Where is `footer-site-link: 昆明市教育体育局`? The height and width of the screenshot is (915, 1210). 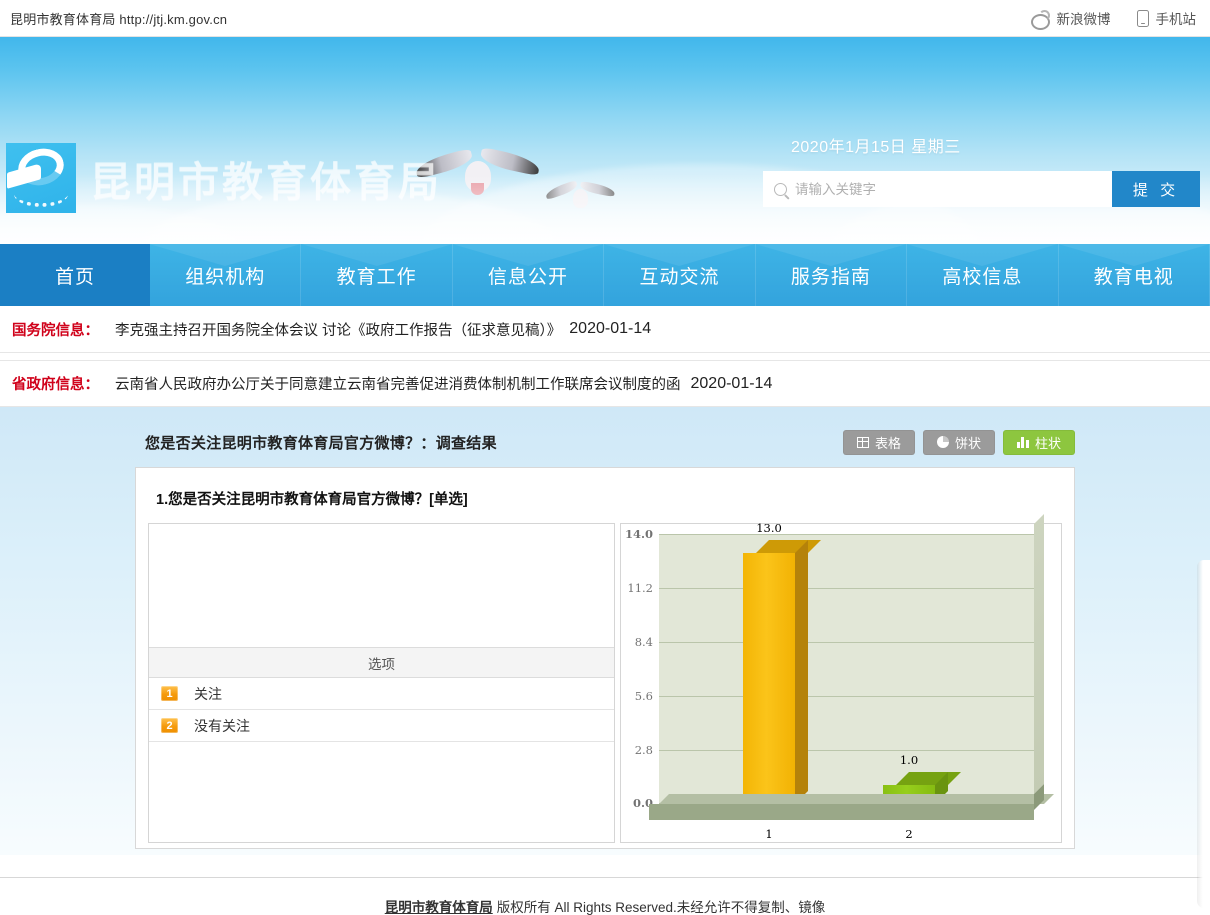
footer-site-link: 昆明市教育体育局 is located at coordinates (438, 907).